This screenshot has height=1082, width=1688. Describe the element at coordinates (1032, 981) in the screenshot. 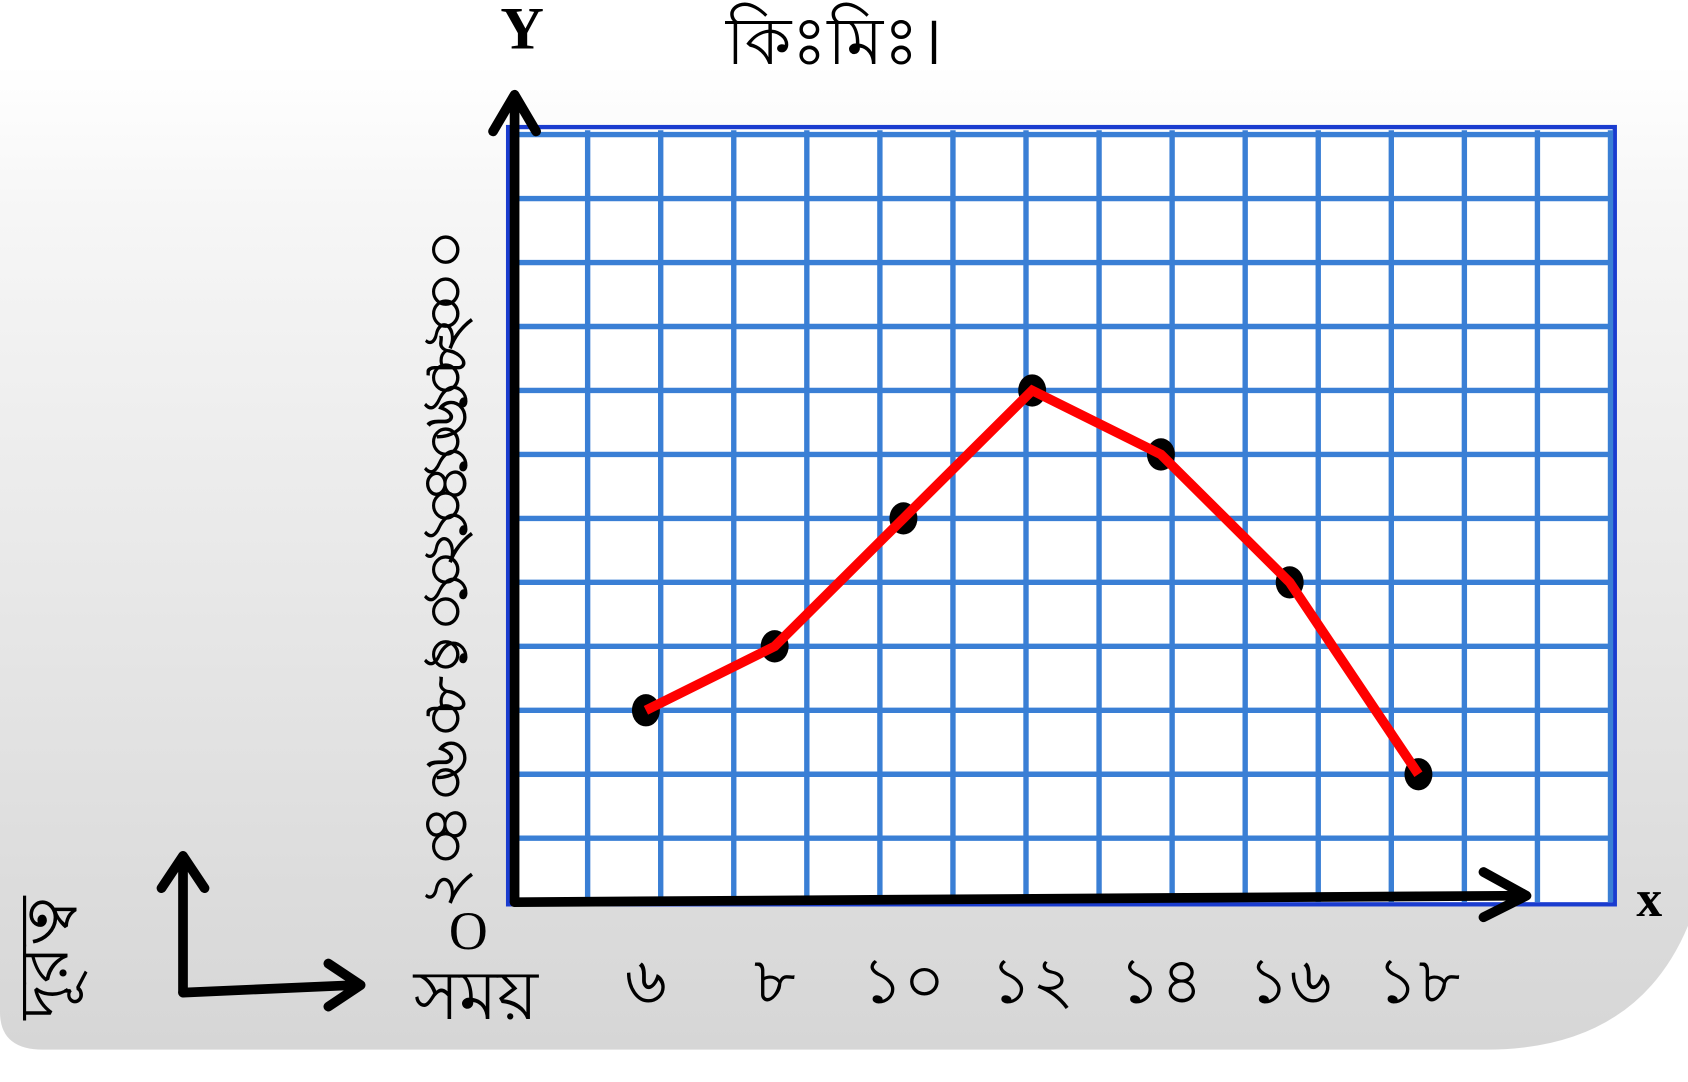

I see `x-tick-label: ১২` at that location.